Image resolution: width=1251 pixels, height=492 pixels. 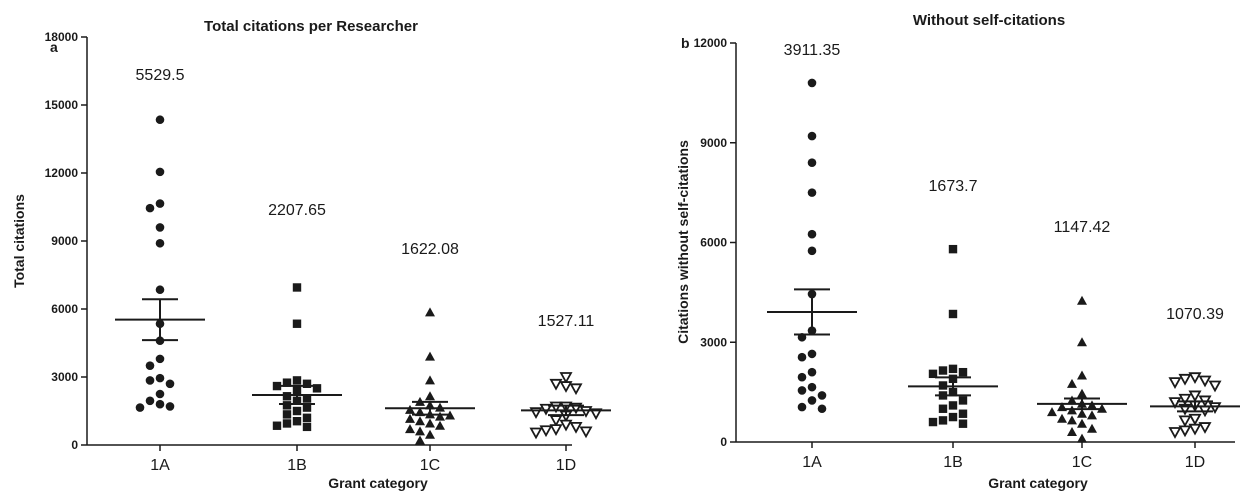 I want to click on y-tick-label: 12000, so click(x=711, y=43).